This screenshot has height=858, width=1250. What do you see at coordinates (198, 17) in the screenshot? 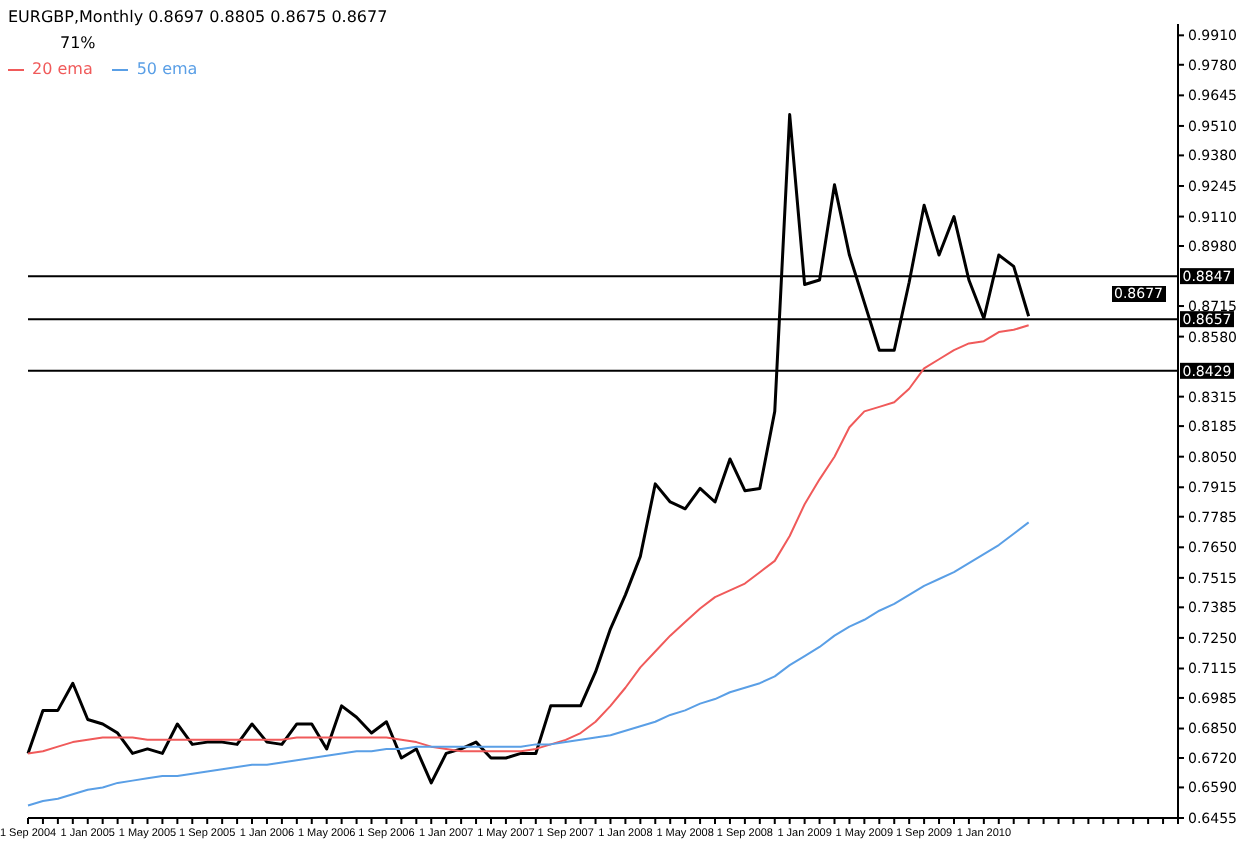
I see `chart-title: EURGBP,Monthly 0.8697 0.8805 0.8675 0.8677` at bounding box center [198, 17].